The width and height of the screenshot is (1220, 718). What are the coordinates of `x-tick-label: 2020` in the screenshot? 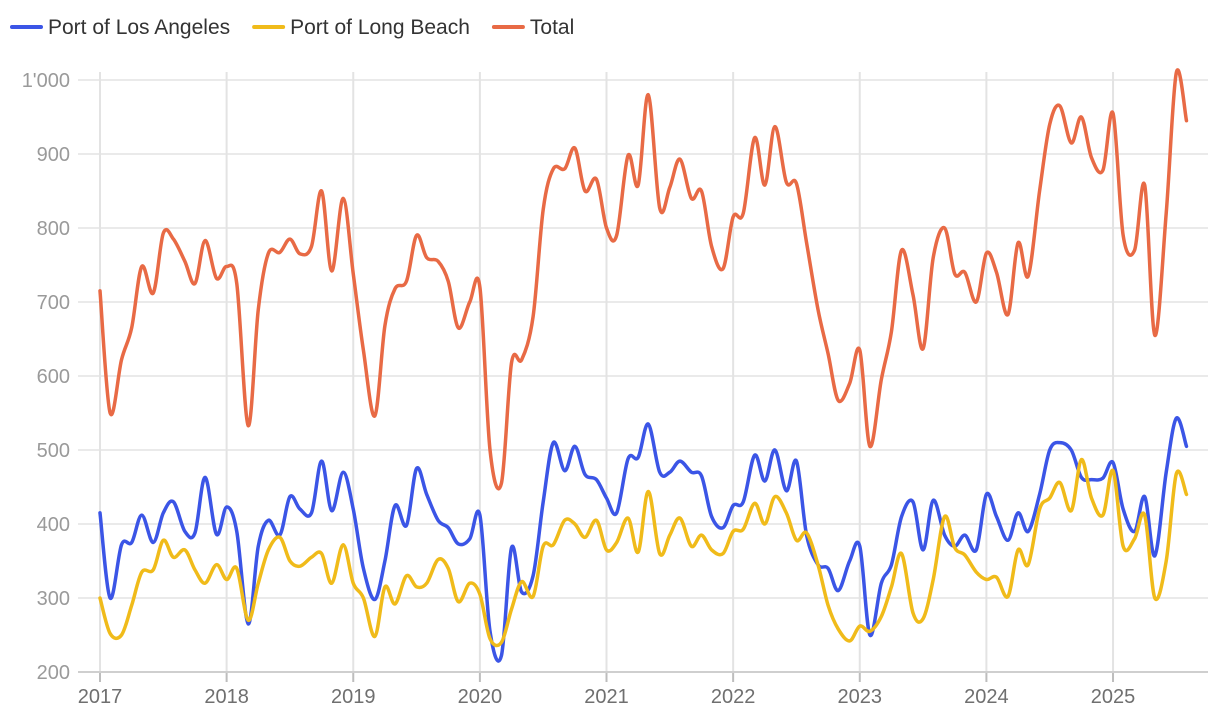 It's located at (480, 697).